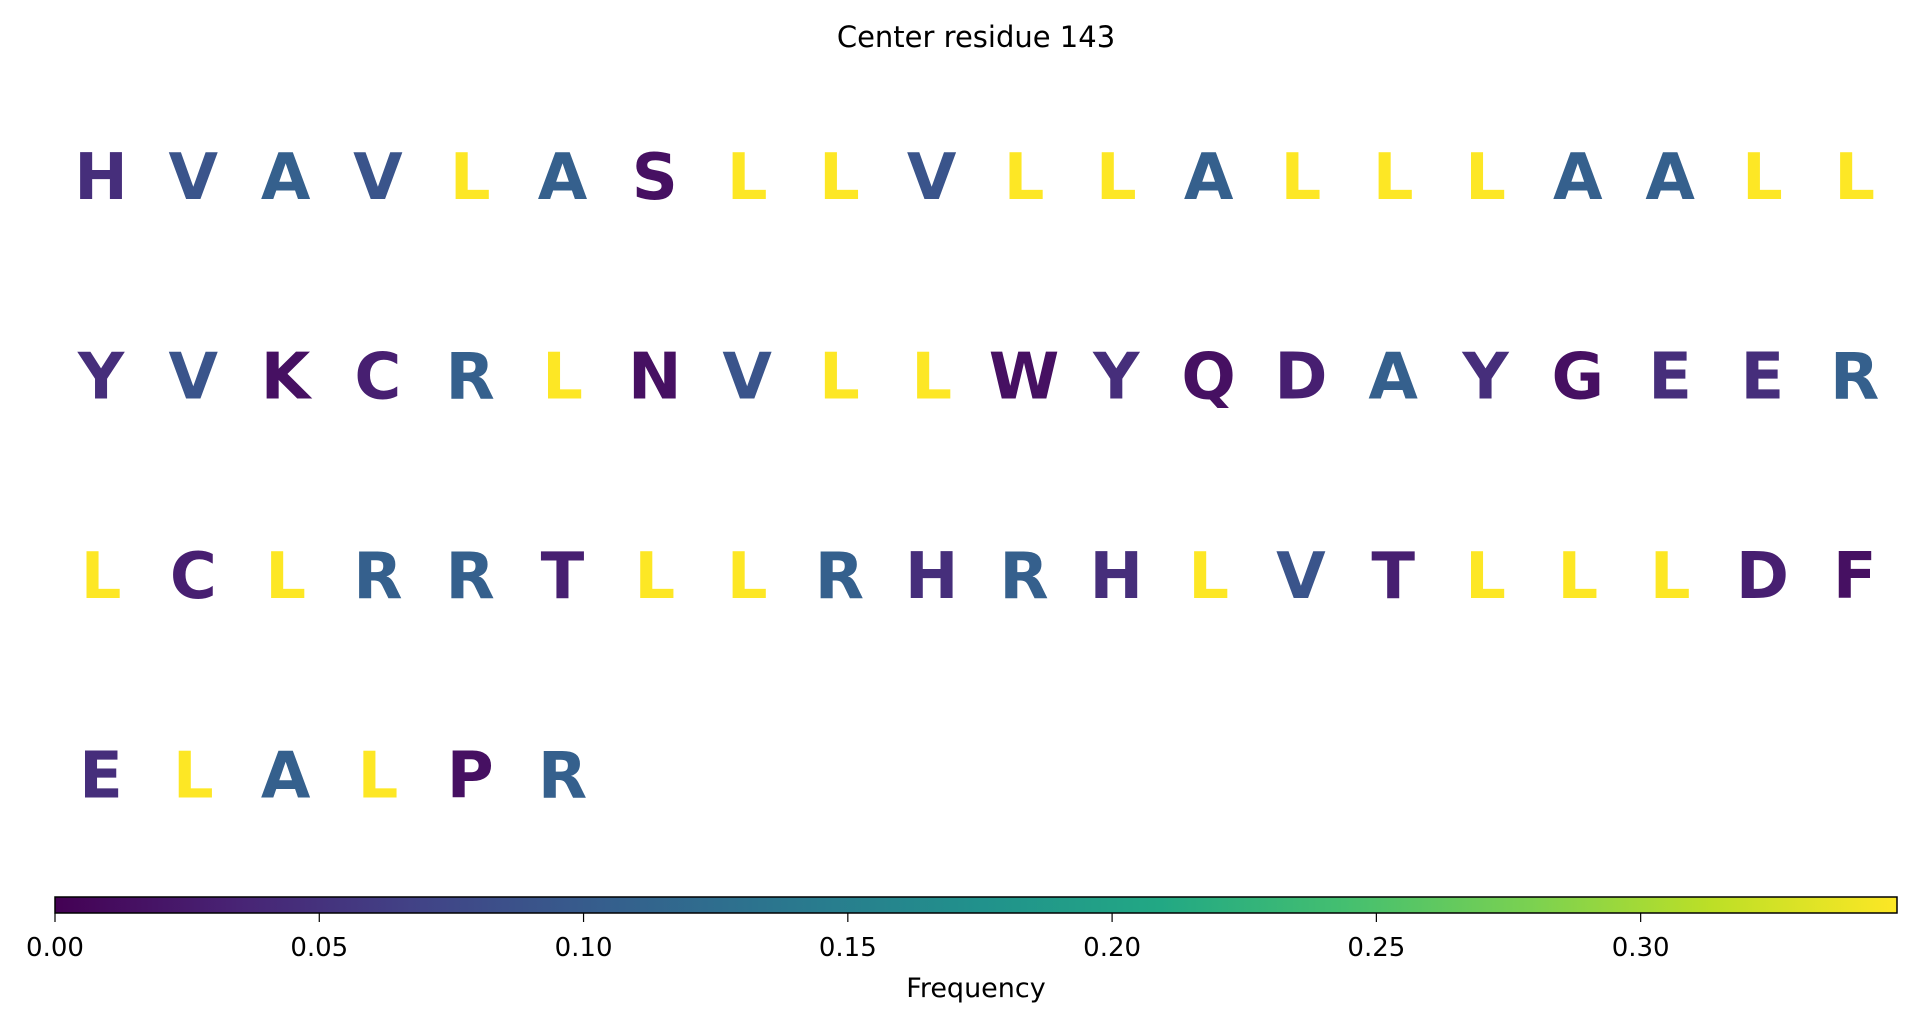 The height and width of the screenshot is (1025, 1917). Describe the element at coordinates (1376, 948) in the screenshot. I see `colorbar-tick-label: 0.25` at that location.